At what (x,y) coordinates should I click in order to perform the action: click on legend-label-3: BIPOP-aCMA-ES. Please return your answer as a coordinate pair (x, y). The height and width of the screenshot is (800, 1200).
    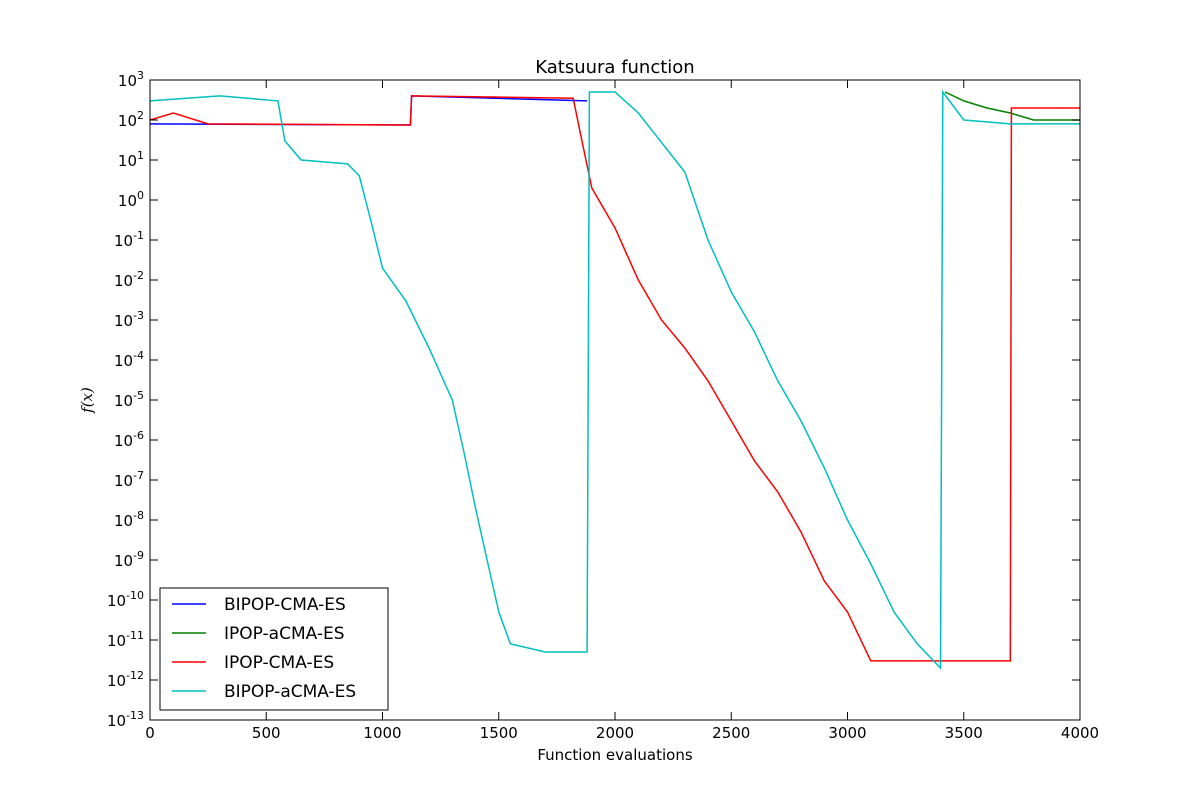
    Looking at the image, I should click on (290, 692).